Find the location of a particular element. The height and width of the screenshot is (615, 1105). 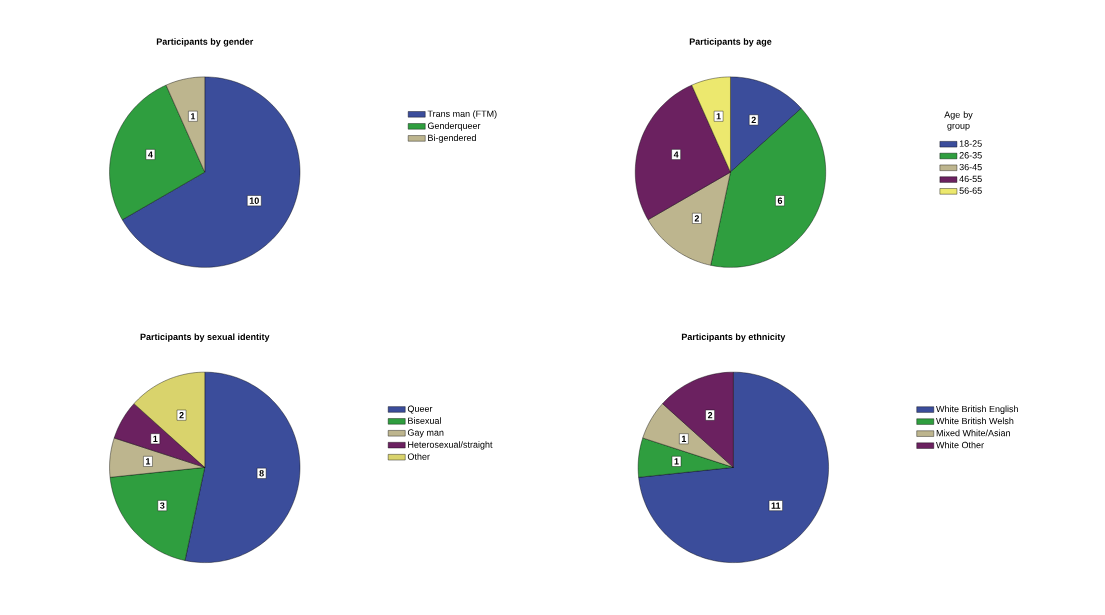

legend-label: Bisexual is located at coordinates (424, 420).